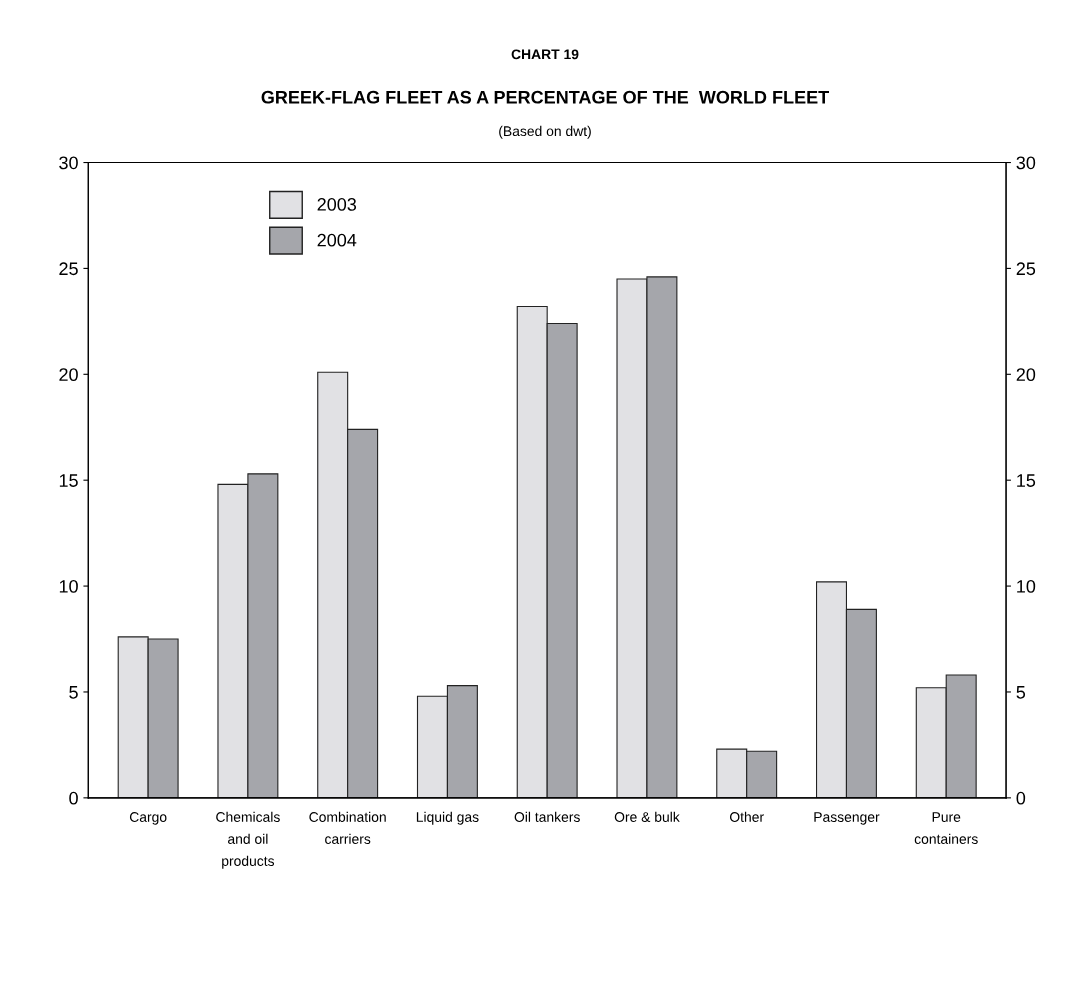 The image size is (1090, 985). What do you see at coordinates (68, 480) in the screenshot?
I see `y-tick-label: 15` at bounding box center [68, 480].